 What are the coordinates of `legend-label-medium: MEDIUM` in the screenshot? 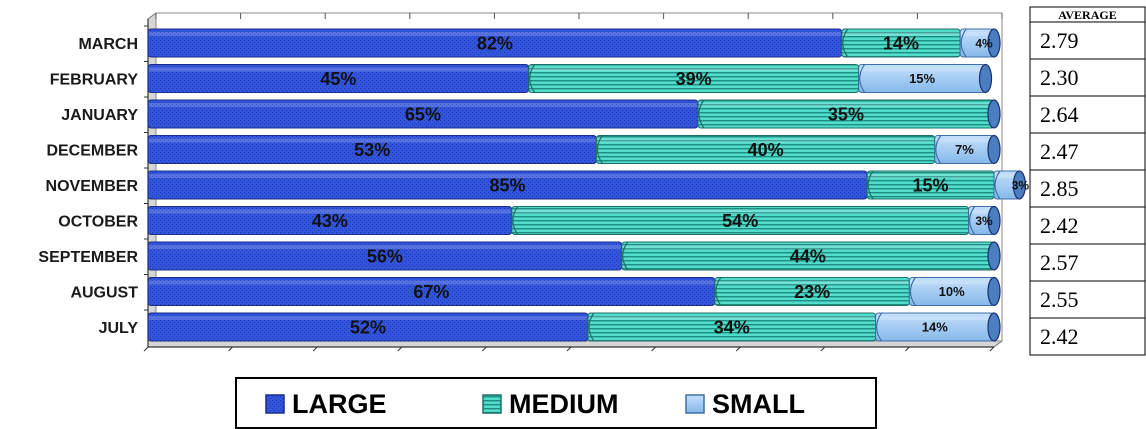 It's located at (564, 404).